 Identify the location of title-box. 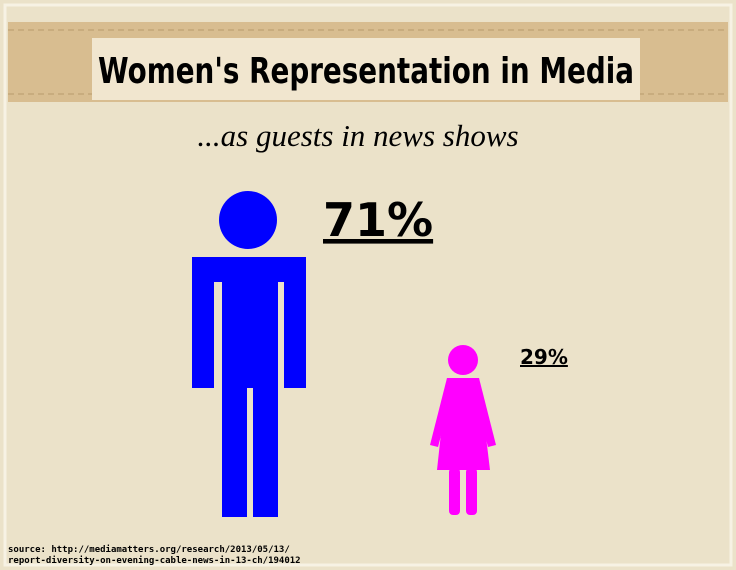
(366, 69).